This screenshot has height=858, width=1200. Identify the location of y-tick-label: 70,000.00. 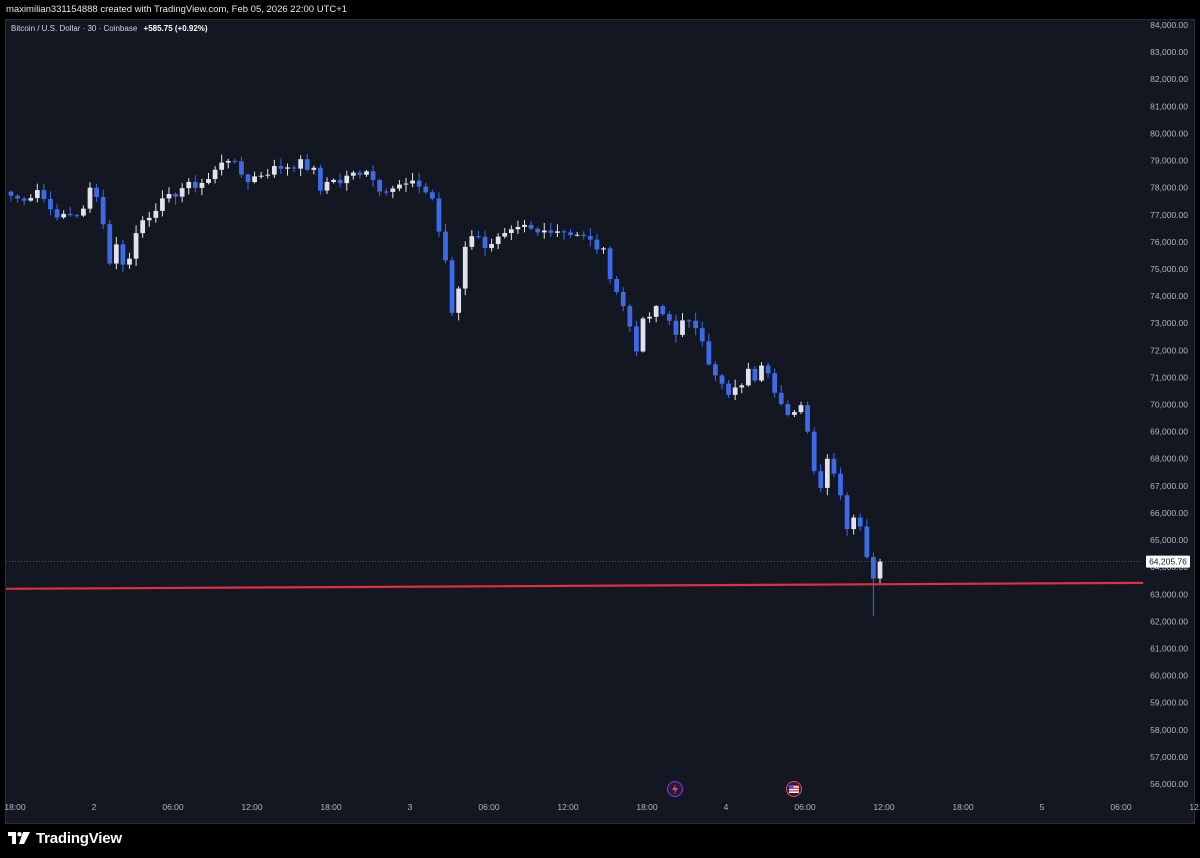
(1169, 405).